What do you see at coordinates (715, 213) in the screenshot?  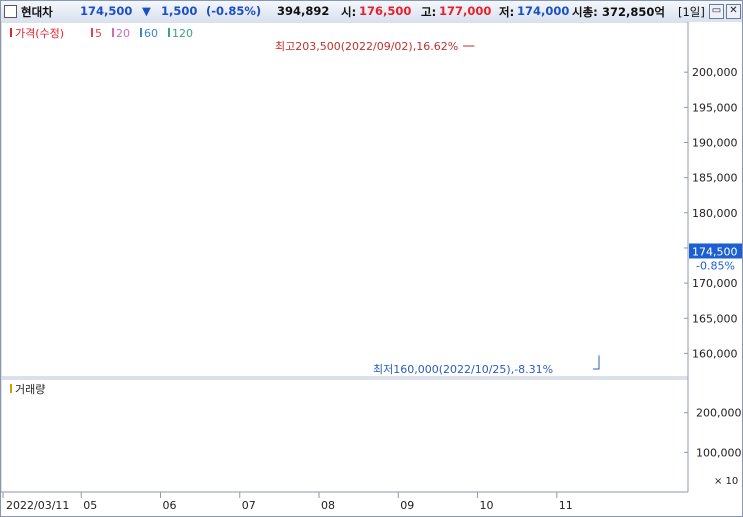 I see `y-tick-label: 180,000` at bounding box center [715, 213].